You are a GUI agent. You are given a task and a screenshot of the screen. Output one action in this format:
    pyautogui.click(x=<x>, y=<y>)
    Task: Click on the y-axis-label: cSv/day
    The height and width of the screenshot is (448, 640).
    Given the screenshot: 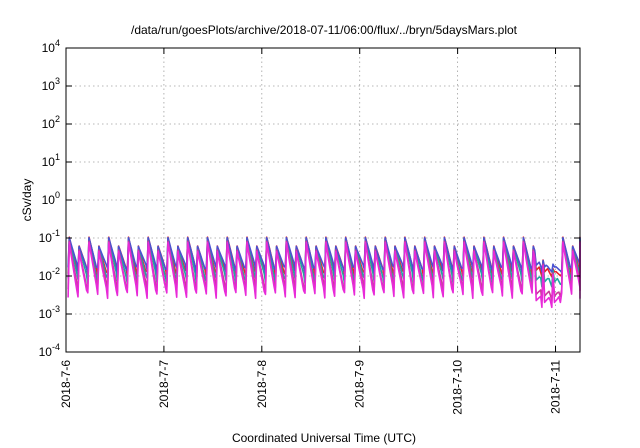 What is the action you would take?
    pyautogui.click(x=27, y=200)
    